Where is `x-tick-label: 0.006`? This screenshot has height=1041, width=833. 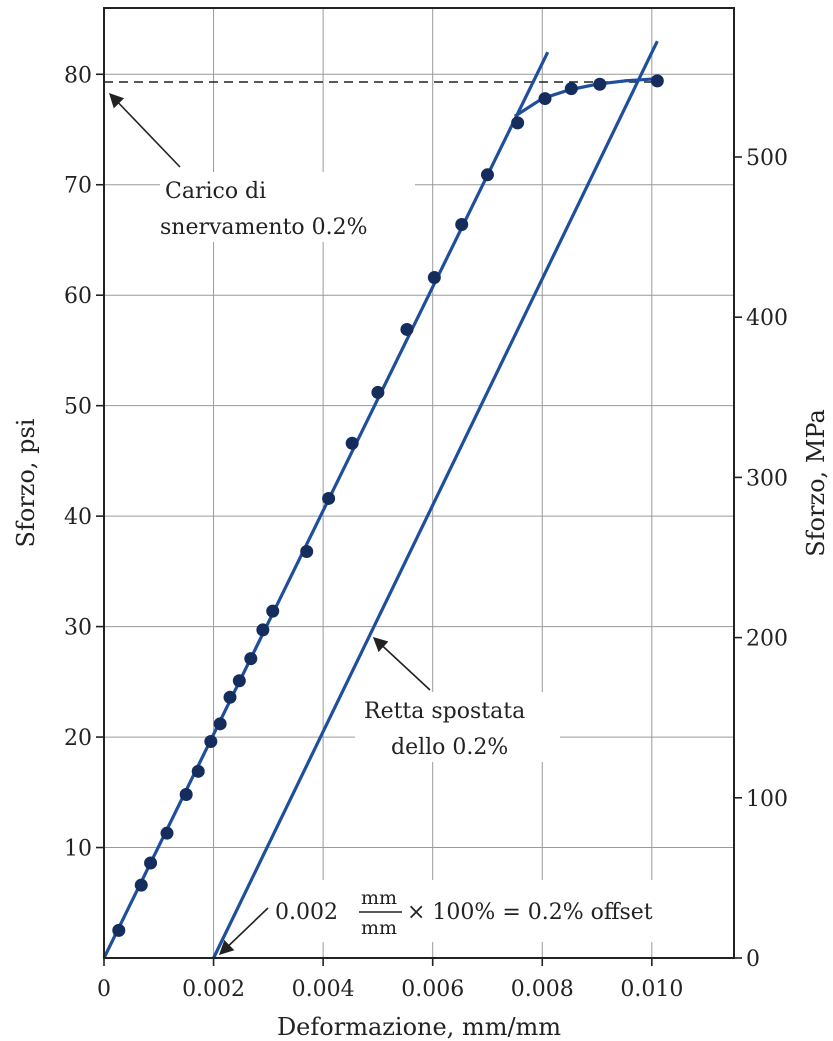 x-tick-label: 0.006 is located at coordinates (432, 989).